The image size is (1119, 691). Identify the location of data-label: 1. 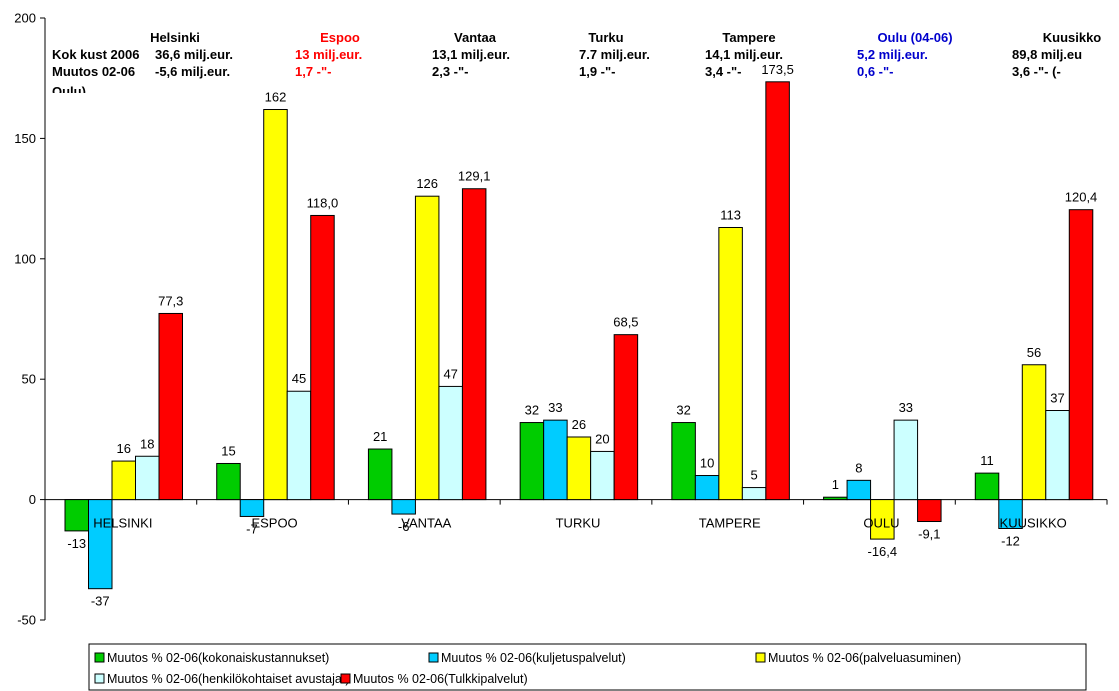
(835, 484).